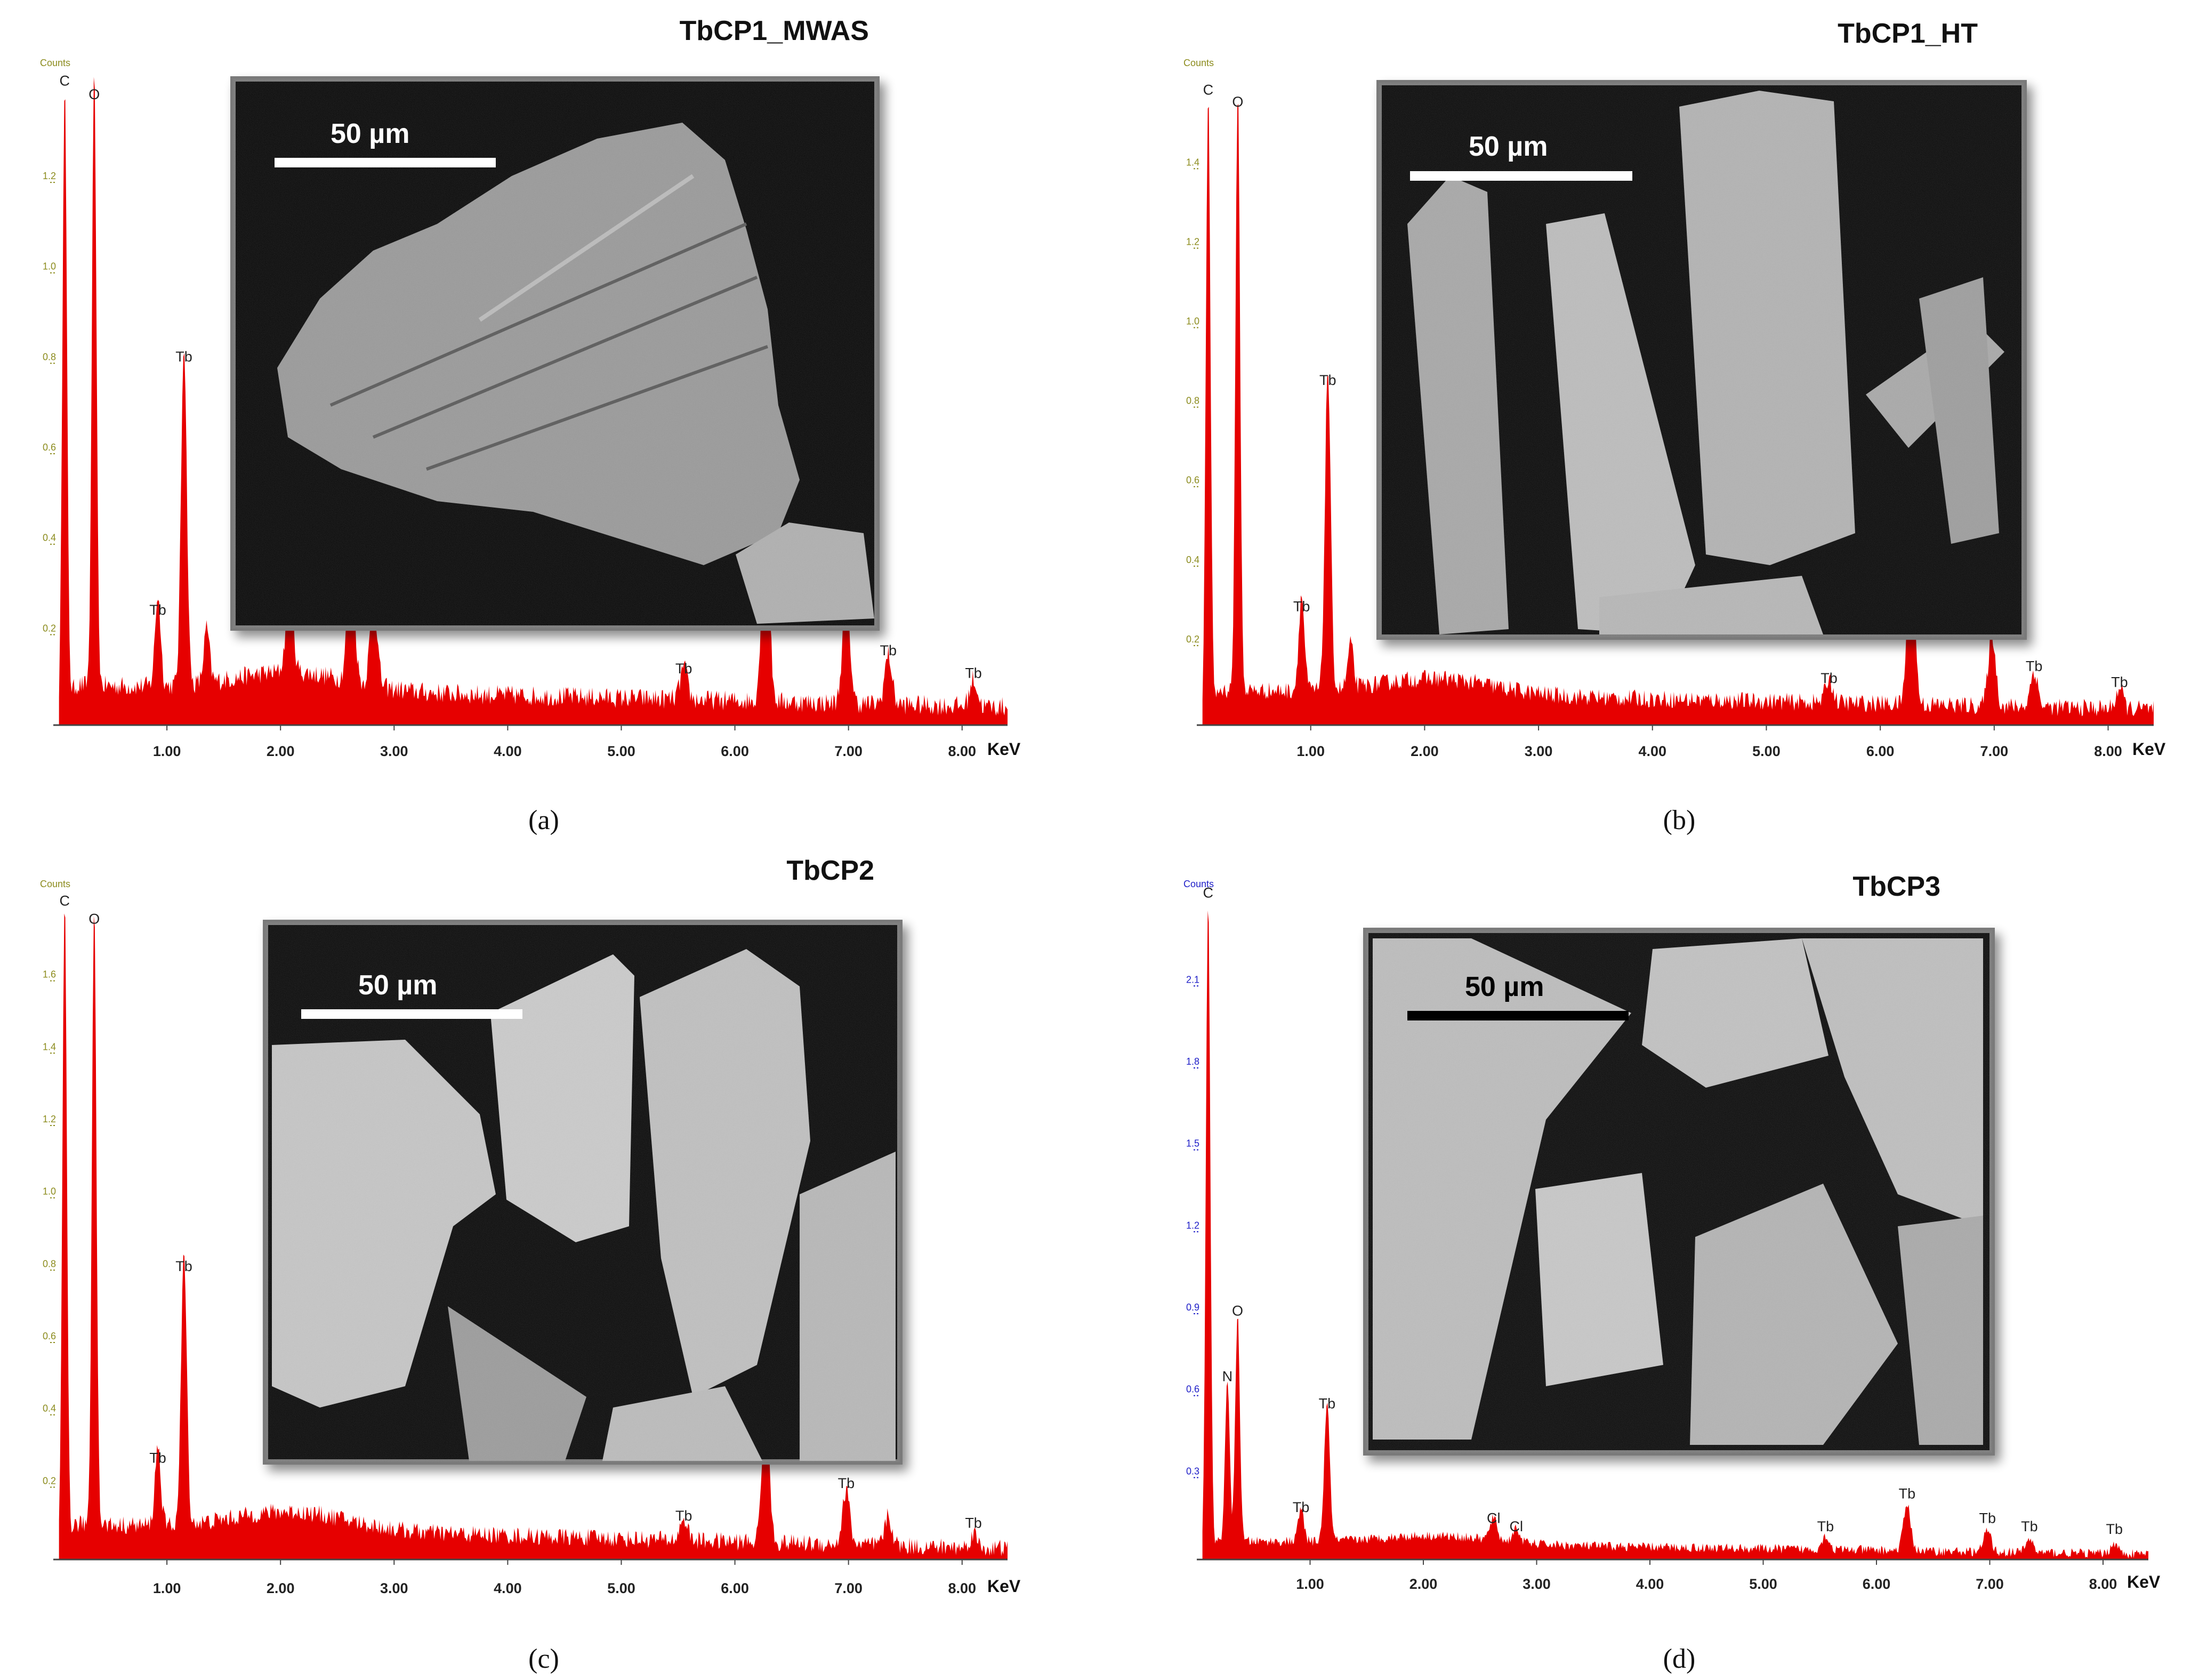 The image size is (2191, 1680). I want to click on peak-label-a-12: Tb, so click(973, 673).